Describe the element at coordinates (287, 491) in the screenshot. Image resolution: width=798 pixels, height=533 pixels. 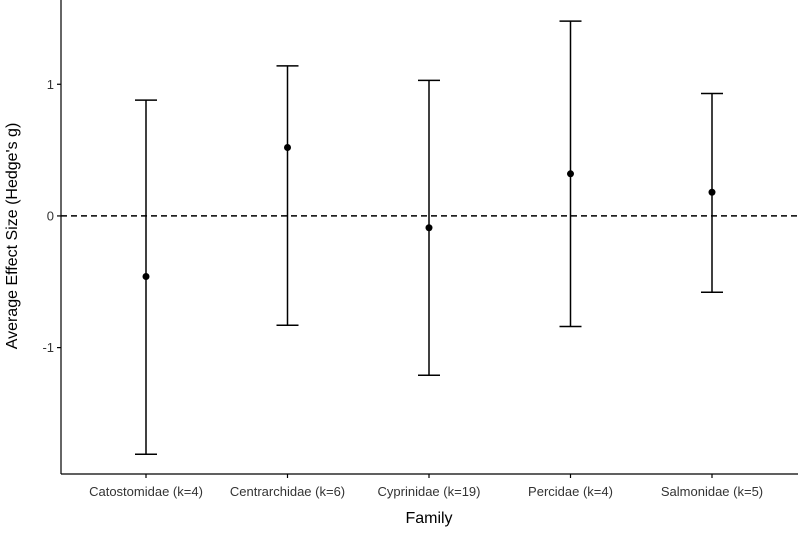
I see `x-tick-label: Centrarchidae (k=6)` at that location.